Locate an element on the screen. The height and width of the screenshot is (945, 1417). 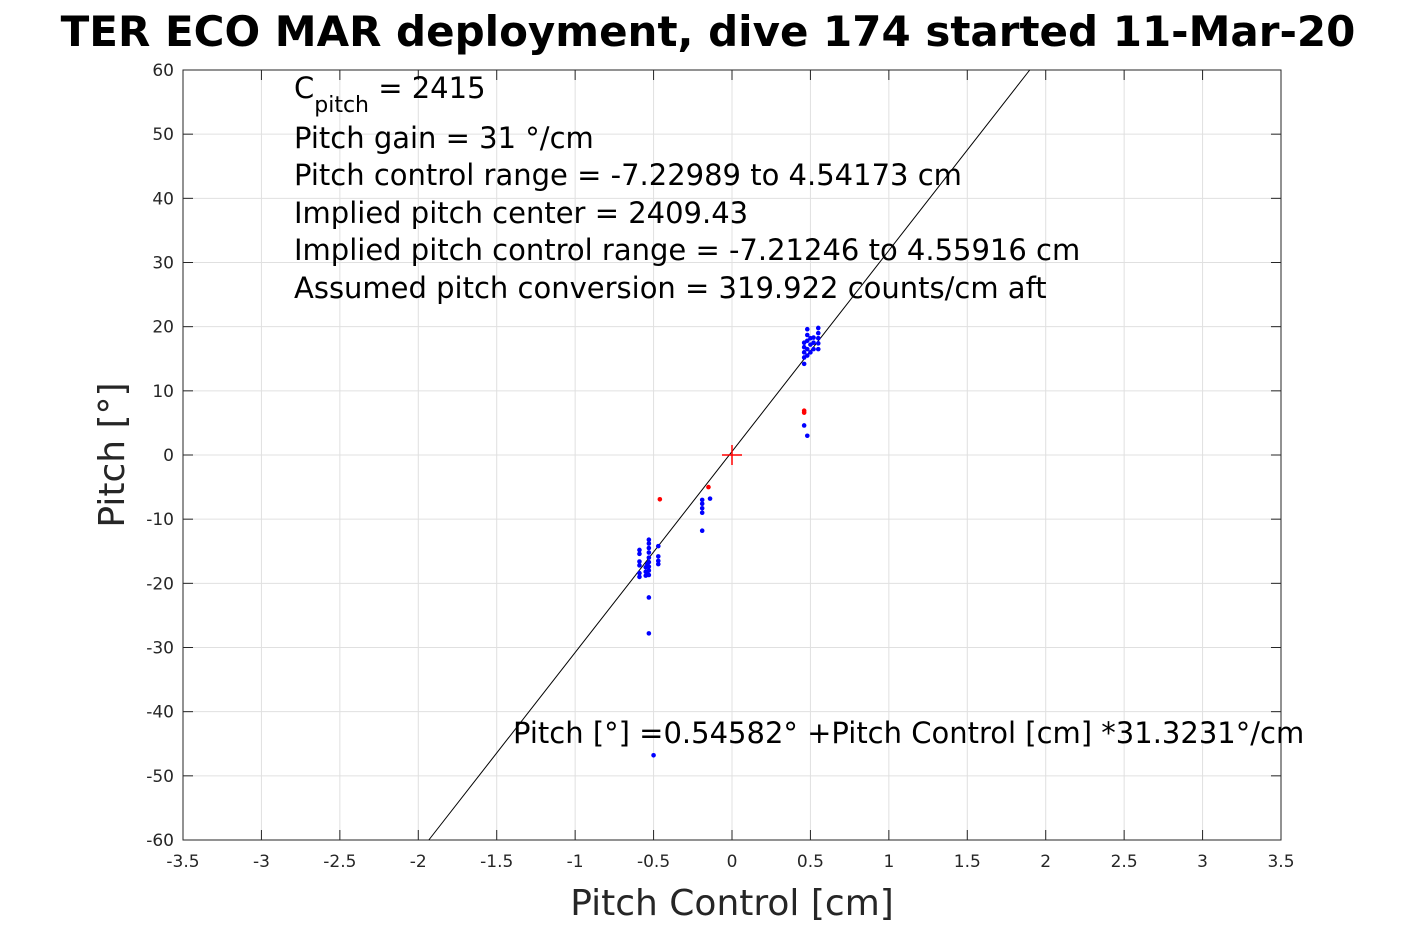
y-tick-label: 30 is located at coordinates (163, 264).